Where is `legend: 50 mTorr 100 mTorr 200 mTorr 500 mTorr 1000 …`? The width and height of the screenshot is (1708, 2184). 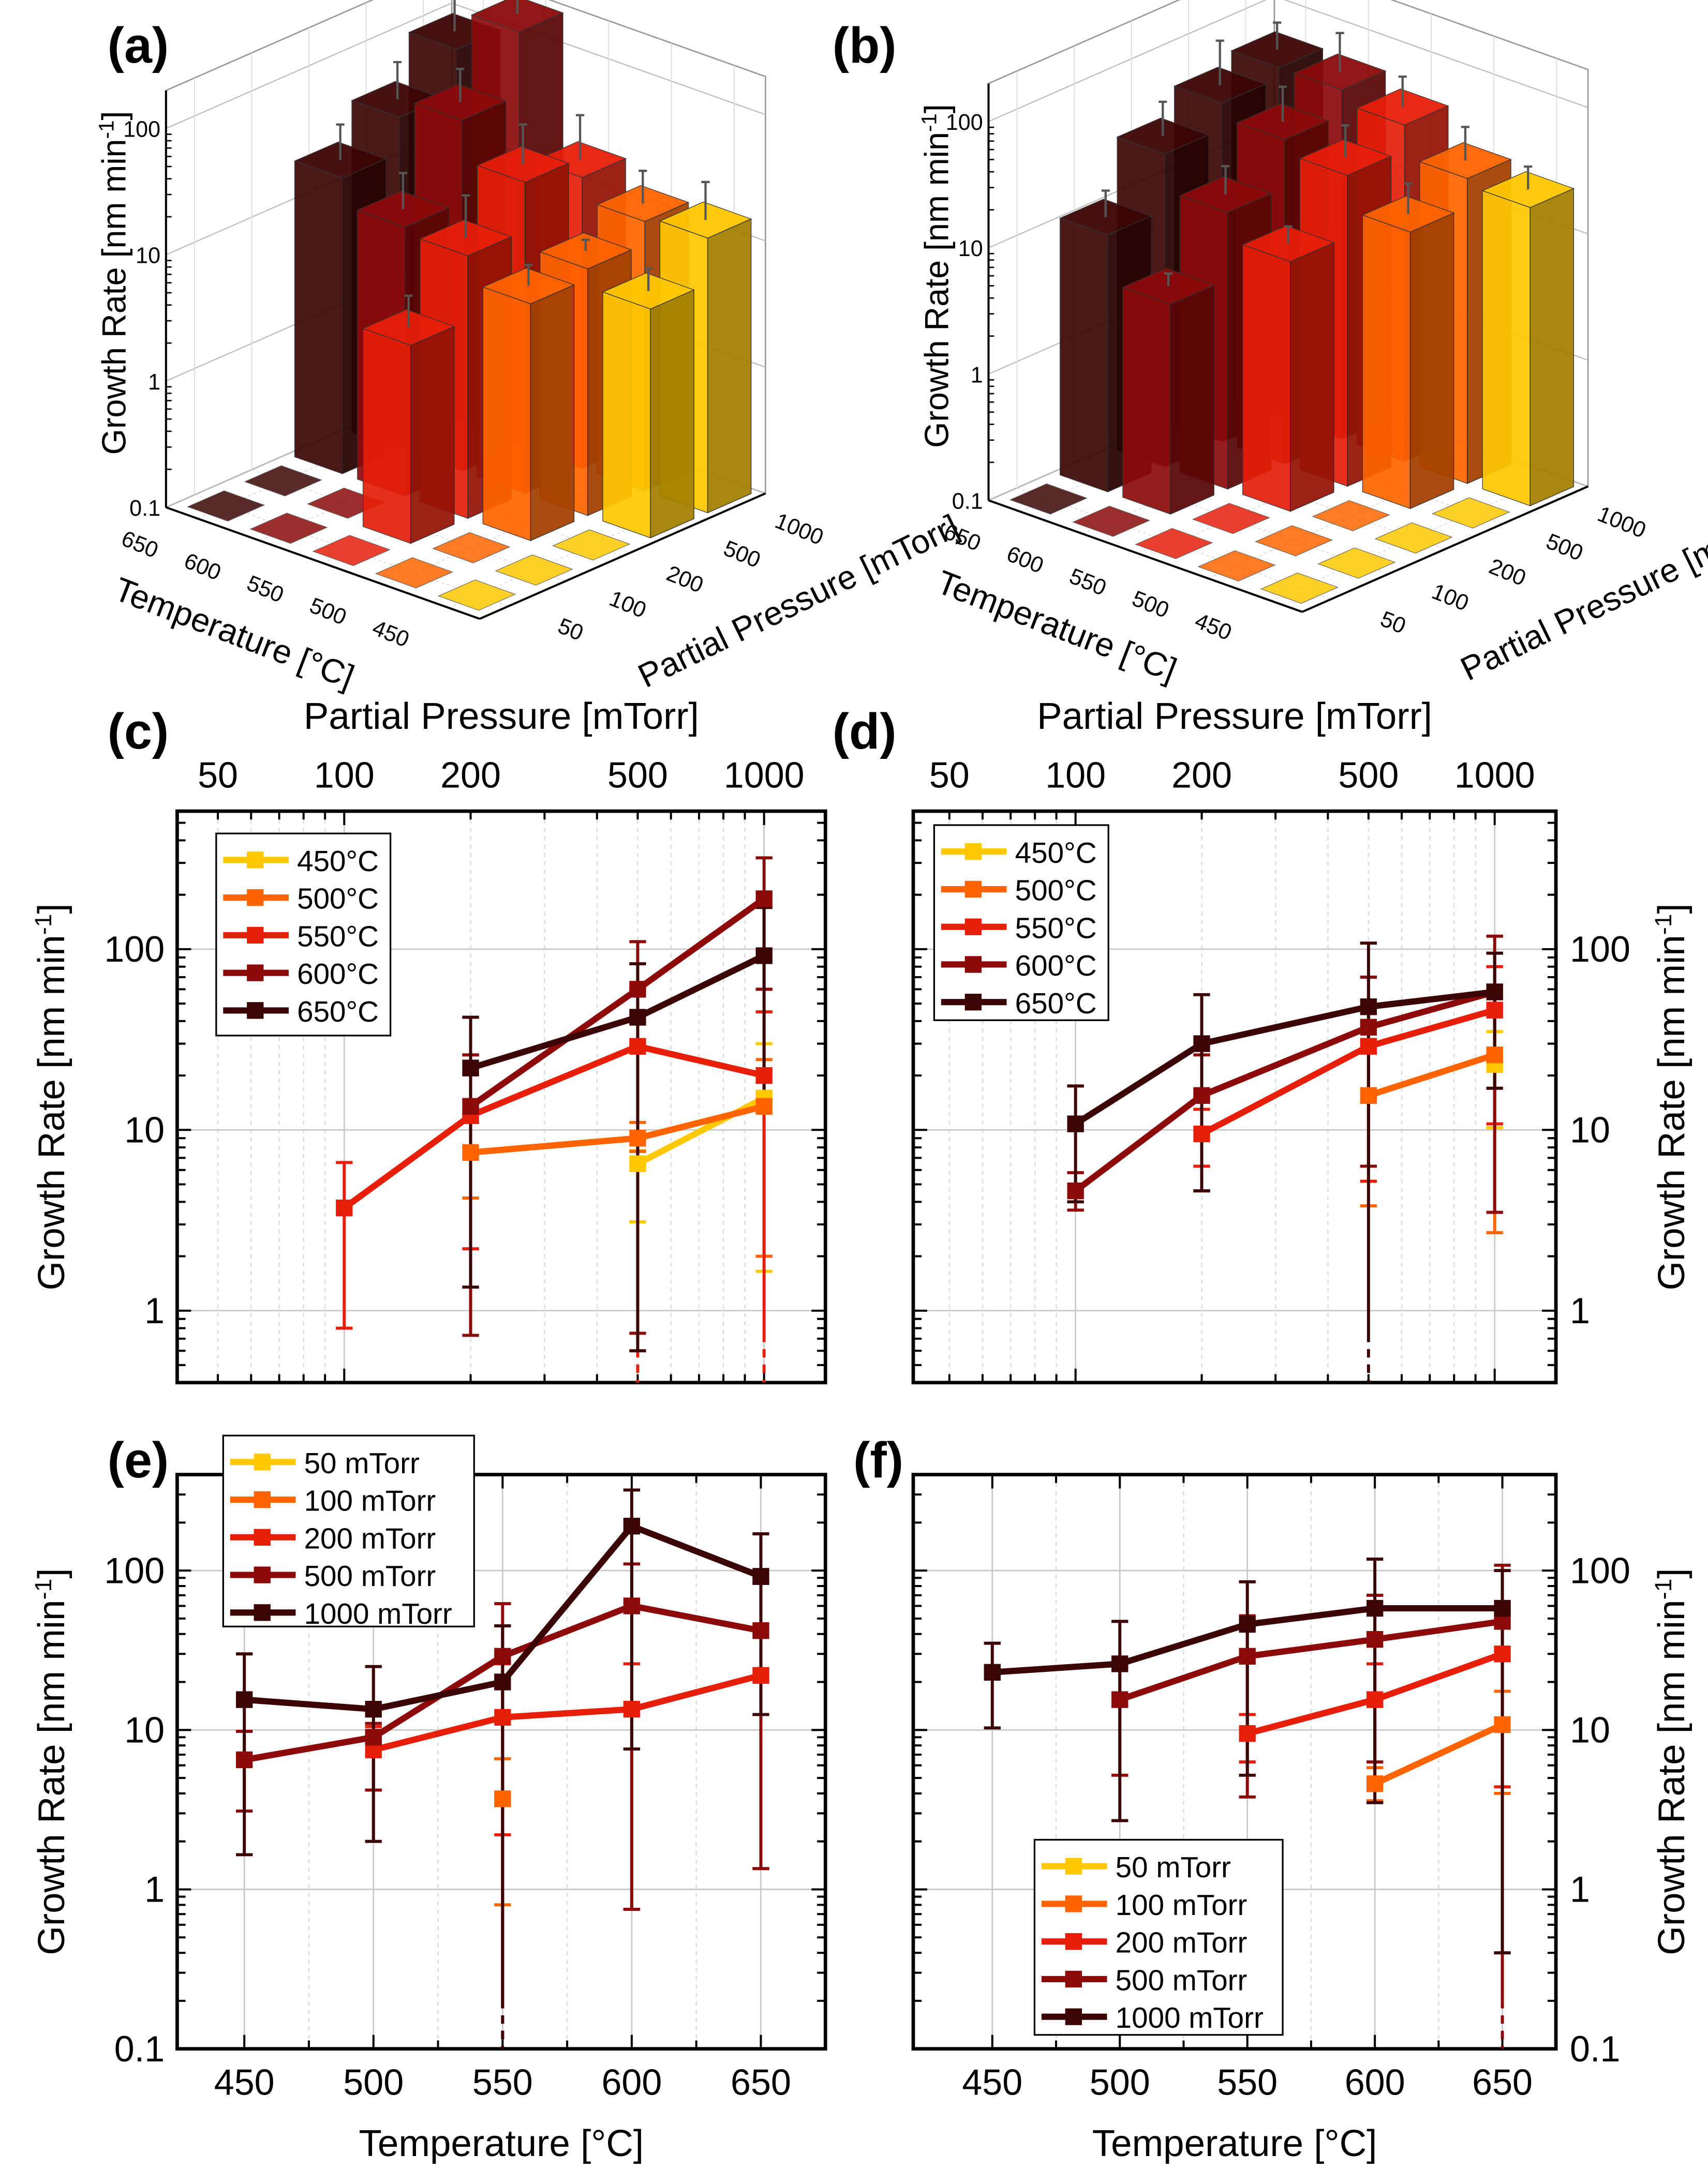
legend: 50 mTorr 100 mTorr 200 mTorr 500 mTorr 1000 … is located at coordinates (1158, 1937).